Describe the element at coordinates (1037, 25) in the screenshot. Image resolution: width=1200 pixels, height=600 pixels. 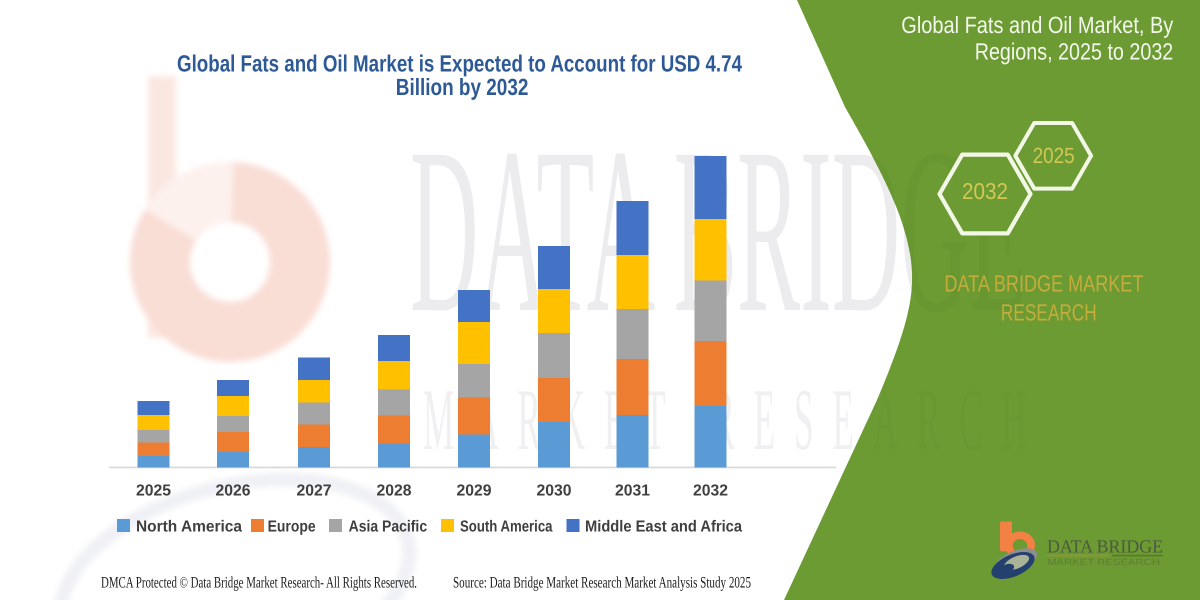
I see `svg-text: Global Fats and Oil Market, By` at that location.